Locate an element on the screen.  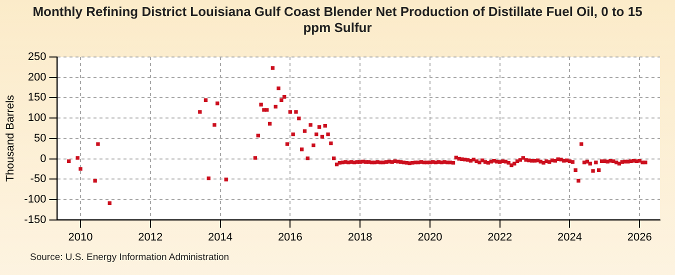
y-tick-label: -50 is located at coordinates (38, 179).